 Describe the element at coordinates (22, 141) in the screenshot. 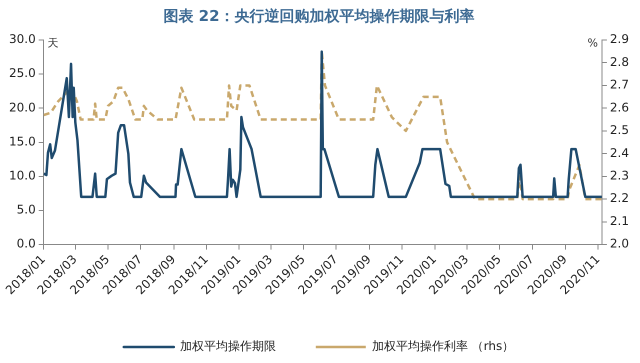

I see `y-tick-label: 15.0` at that location.